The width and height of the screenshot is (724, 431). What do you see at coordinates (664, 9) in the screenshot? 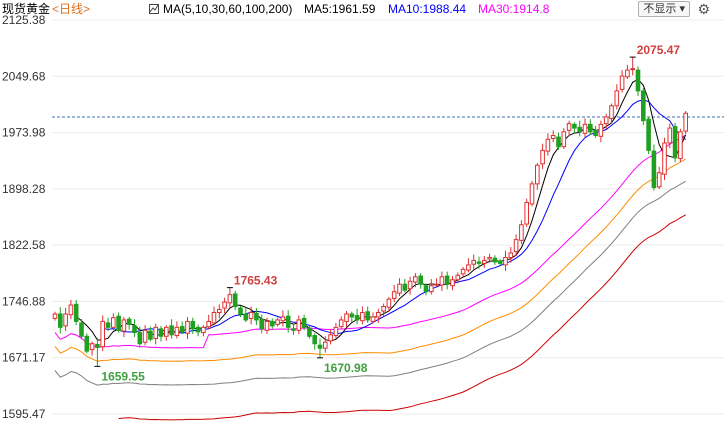
I see `hide-toggle-button: 不显示 ▾` at bounding box center [664, 9].